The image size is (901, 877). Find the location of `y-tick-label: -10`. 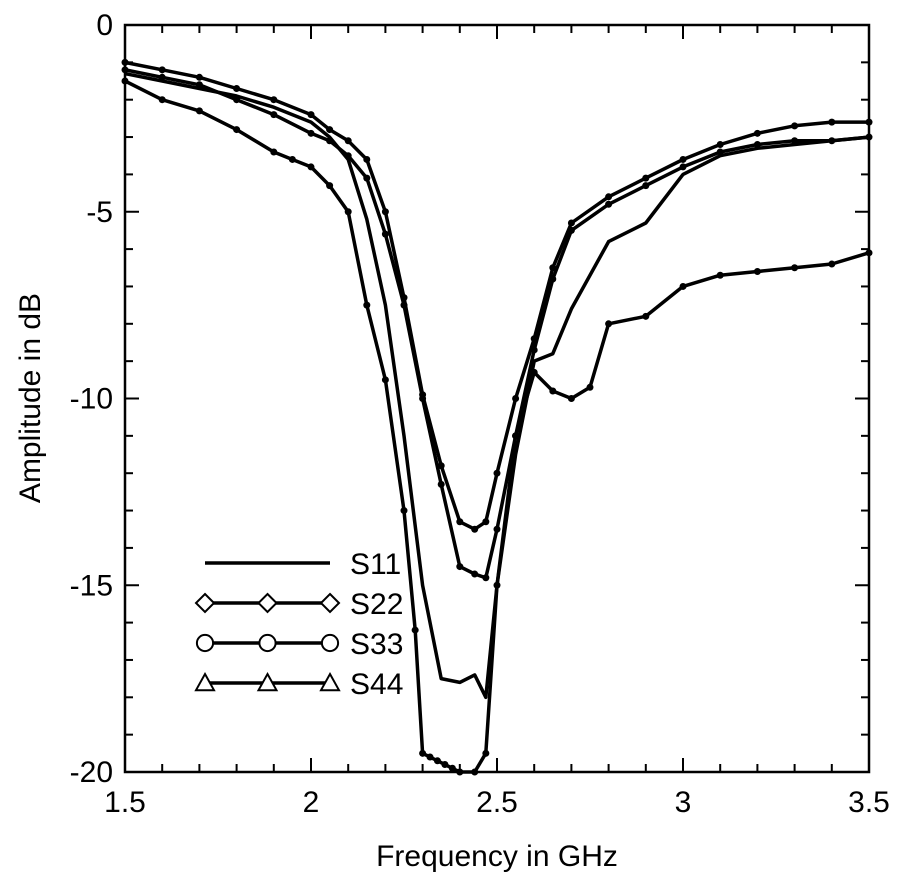

y-tick-label: -10 is located at coordinates (91, 399).